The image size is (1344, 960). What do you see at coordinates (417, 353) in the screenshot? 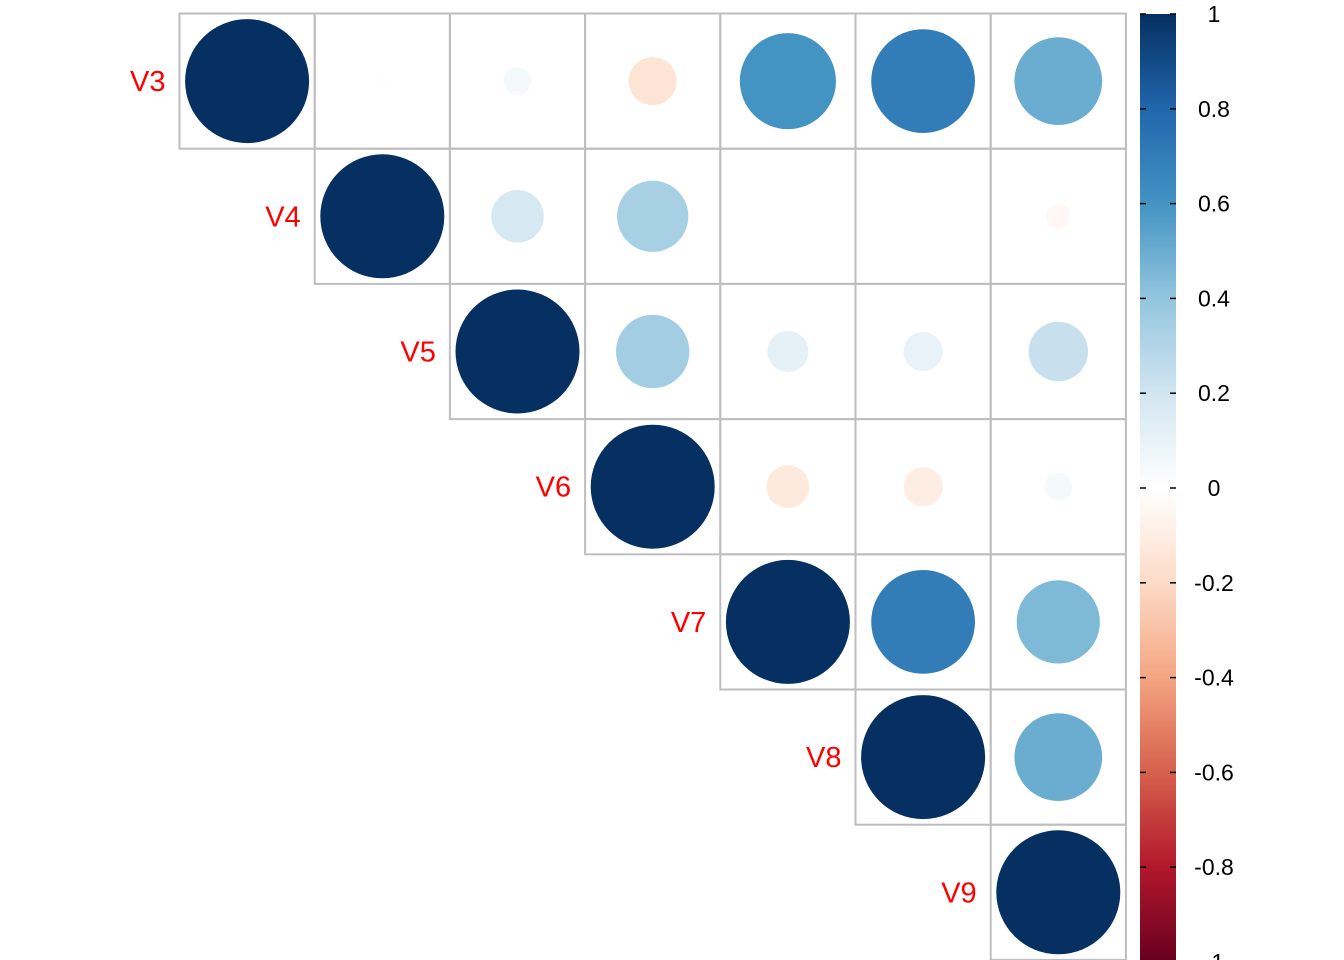
I see `row-label-V5: V5` at bounding box center [417, 353].